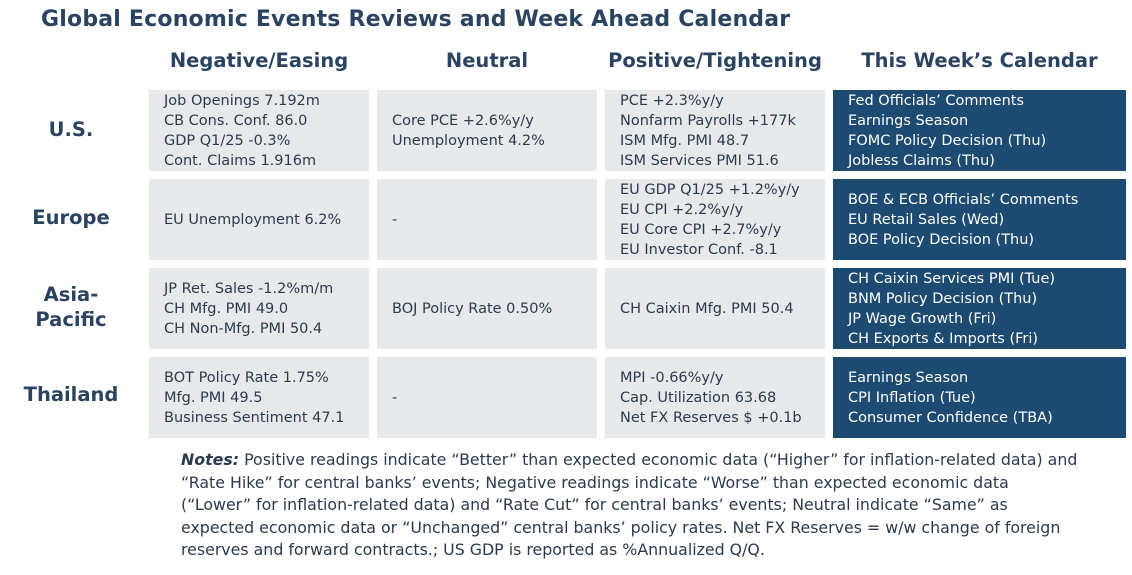 This screenshot has width=1132, height=575. What do you see at coordinates (715, 60) in the screenshot?
I see `column-header-positive: Positive/Tightening` at bounding box center [715, 60].